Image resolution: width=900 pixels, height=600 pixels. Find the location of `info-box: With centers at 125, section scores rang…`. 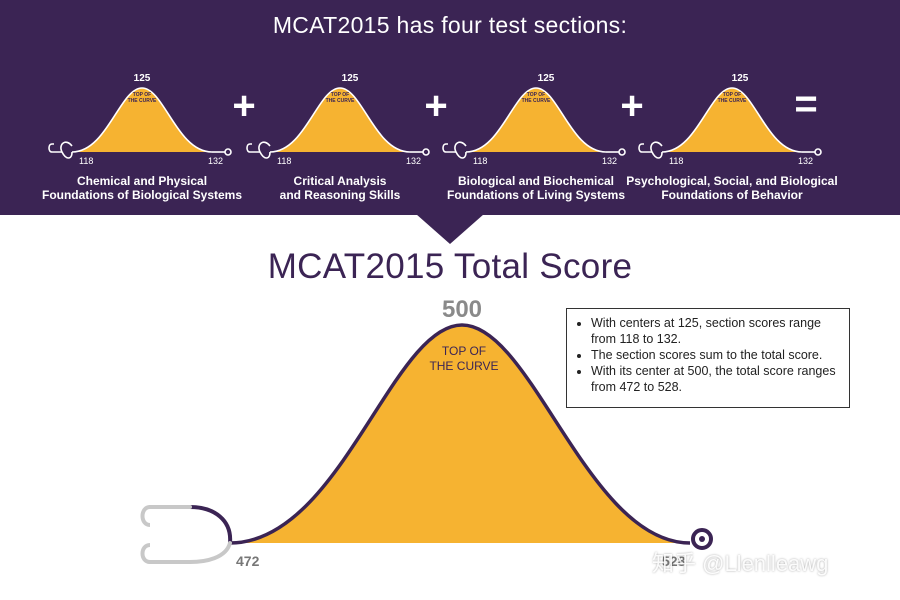

info-box: With centers at 125, section scores rang… is located at coordinates (708, 358).